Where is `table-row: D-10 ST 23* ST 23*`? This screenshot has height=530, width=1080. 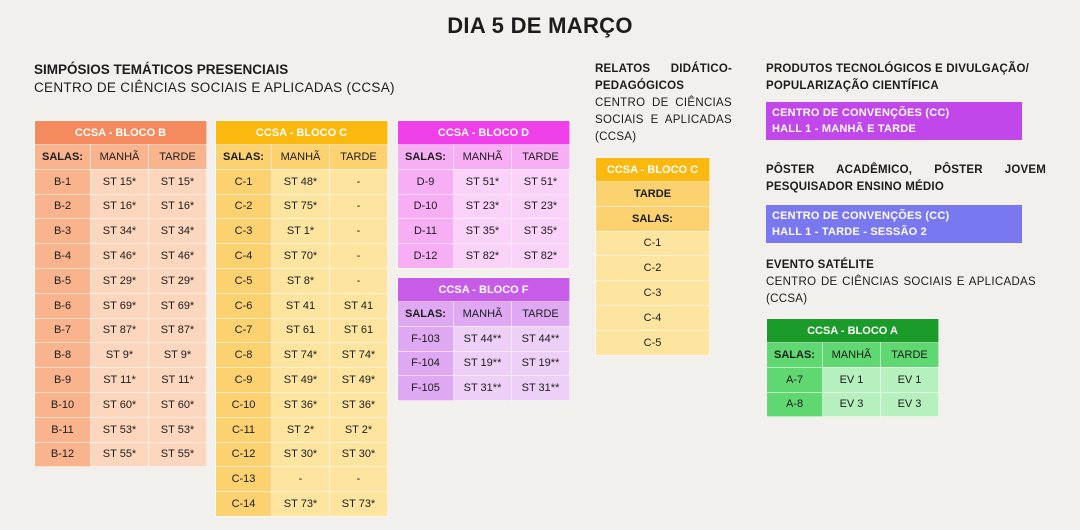
table-row: D-10 ST 23* ST 23* is located at coordinates (484, 206).